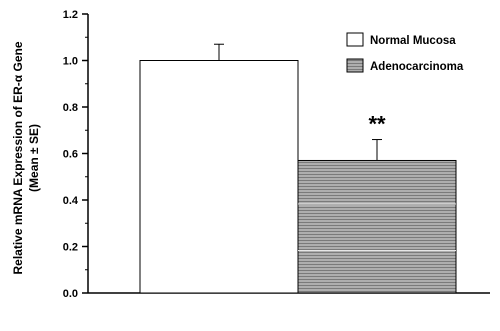 Image resolution: width=500 pixels, height=331 pixels. What do you see at coordinates (70, 62) in the screenshot?
I see `y-tick-label: 1.0` at bounding box center [70, 62].